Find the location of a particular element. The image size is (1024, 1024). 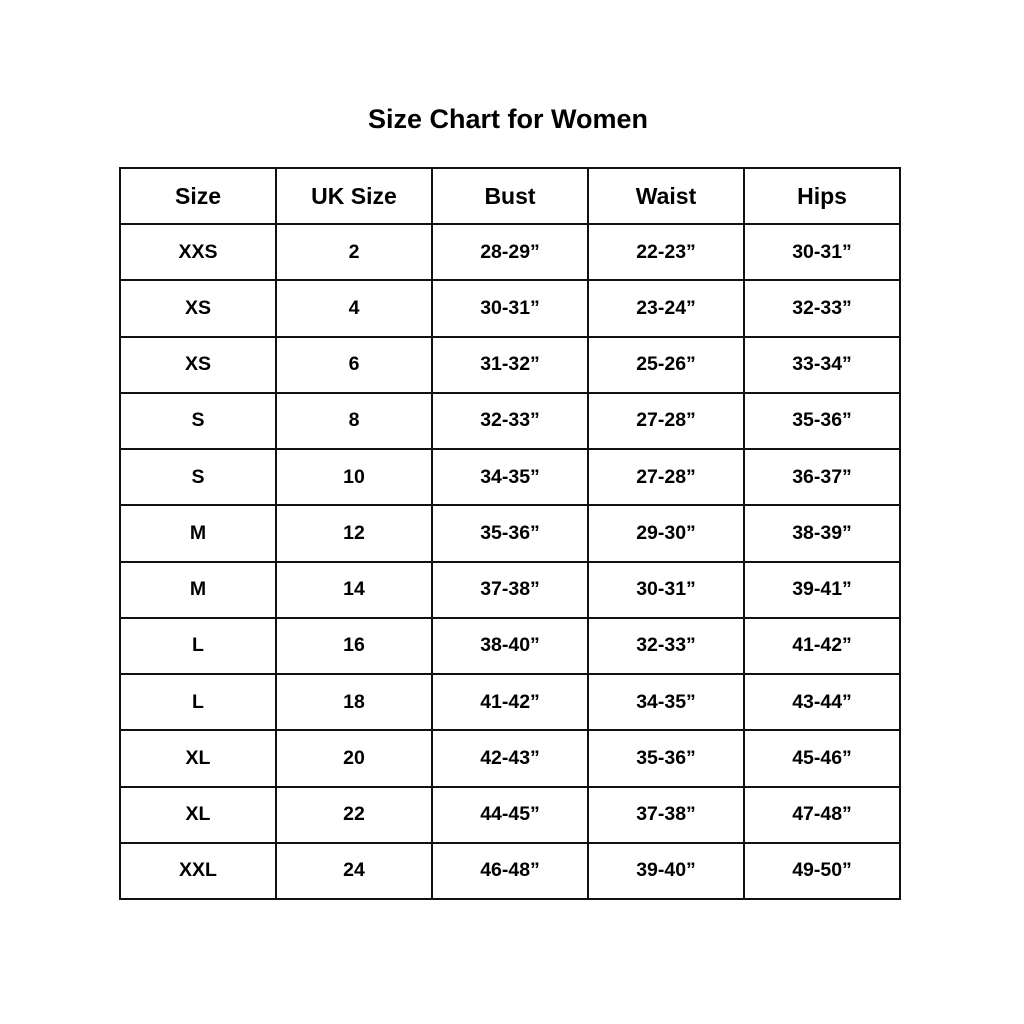

header-row: Size UK Size Bust Waist Hips is located at coordinates (510, 196).